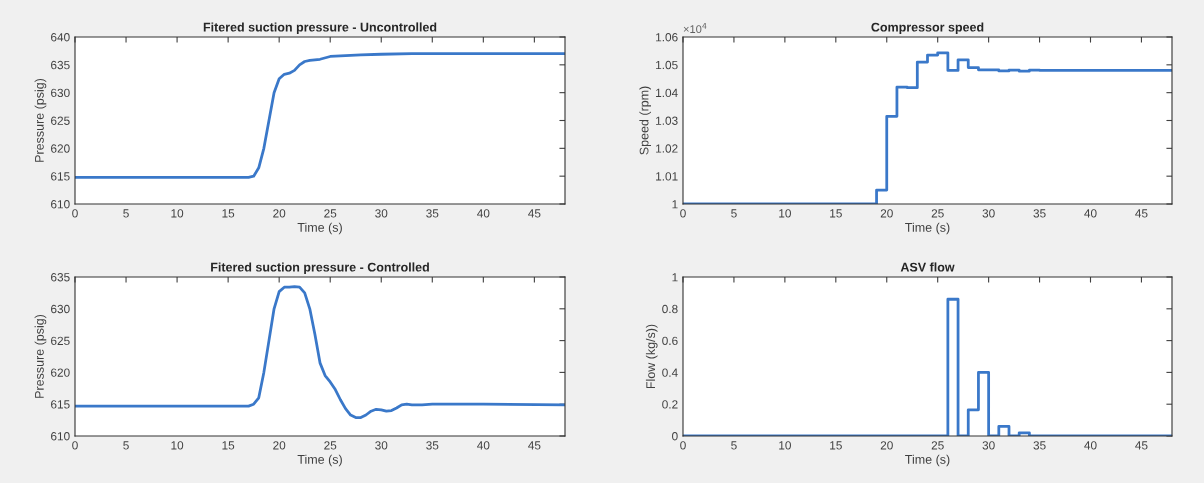 This screenshot has height=483, width=1204. What do you see at coordinates (927, 267) in the screenshot?
I see `chart-title: ASV flow` at bounding box center [927, 267].